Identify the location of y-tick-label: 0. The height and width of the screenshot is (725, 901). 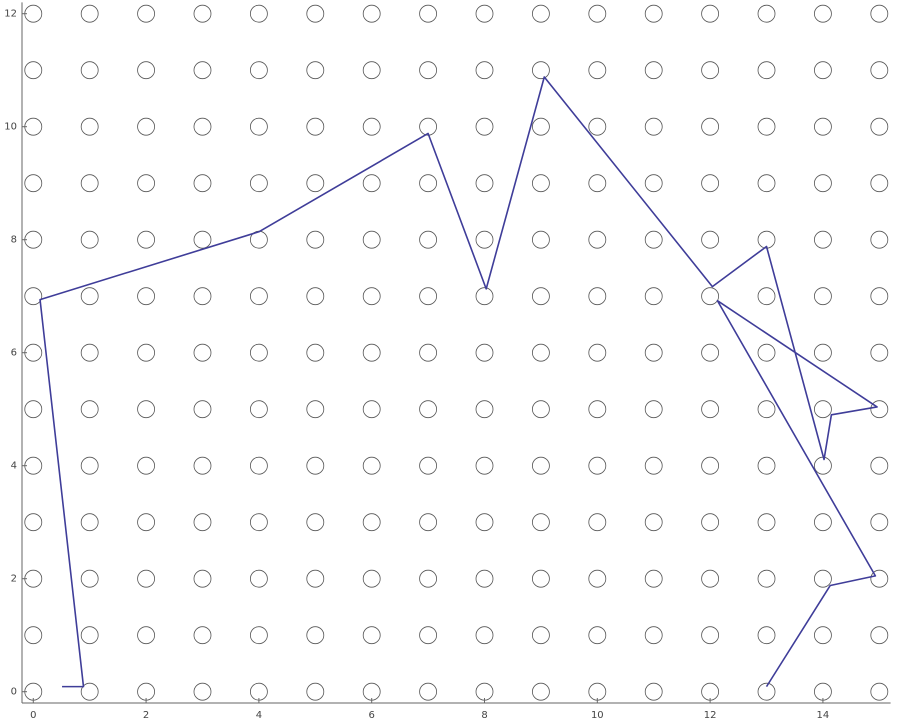
(14, 692).